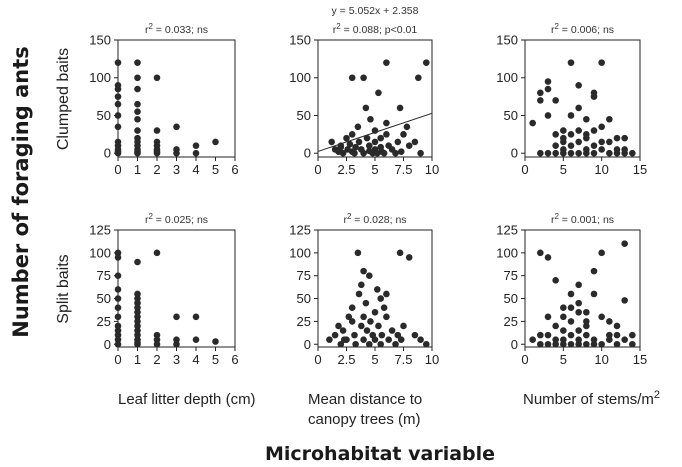 This screenshot has height=467, width=682. I want to click on x-tick-label: 15, so click(640, 169).